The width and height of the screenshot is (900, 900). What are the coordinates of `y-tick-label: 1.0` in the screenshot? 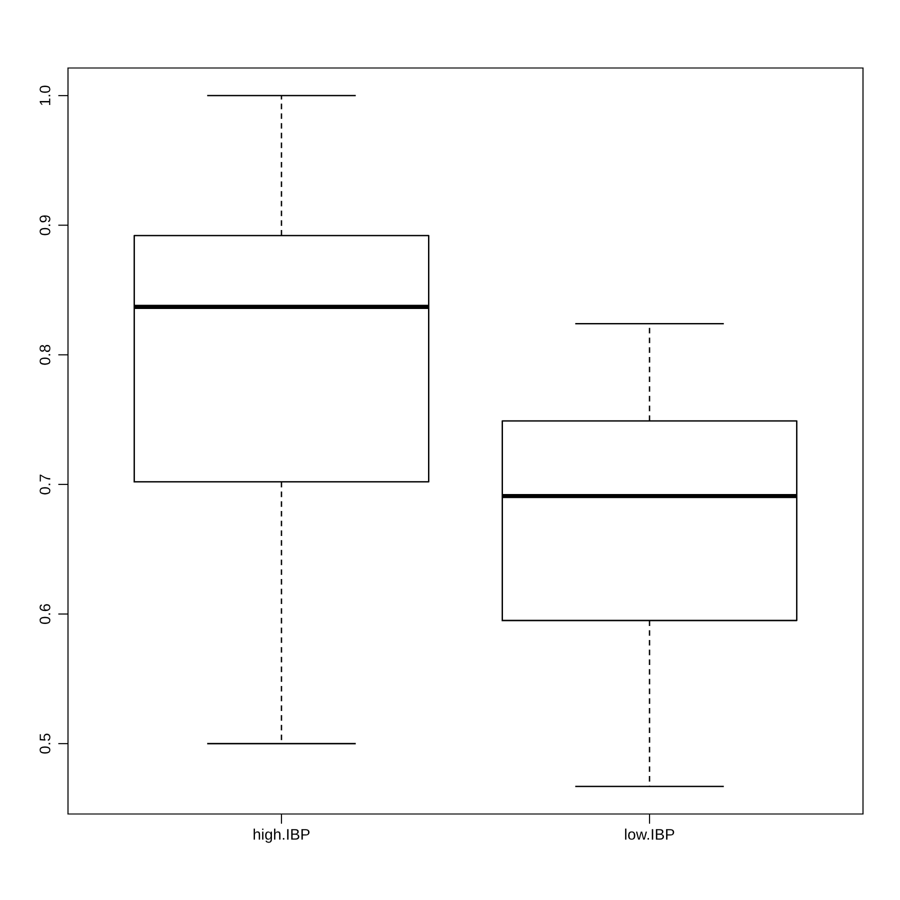 It's located at (45, 96).